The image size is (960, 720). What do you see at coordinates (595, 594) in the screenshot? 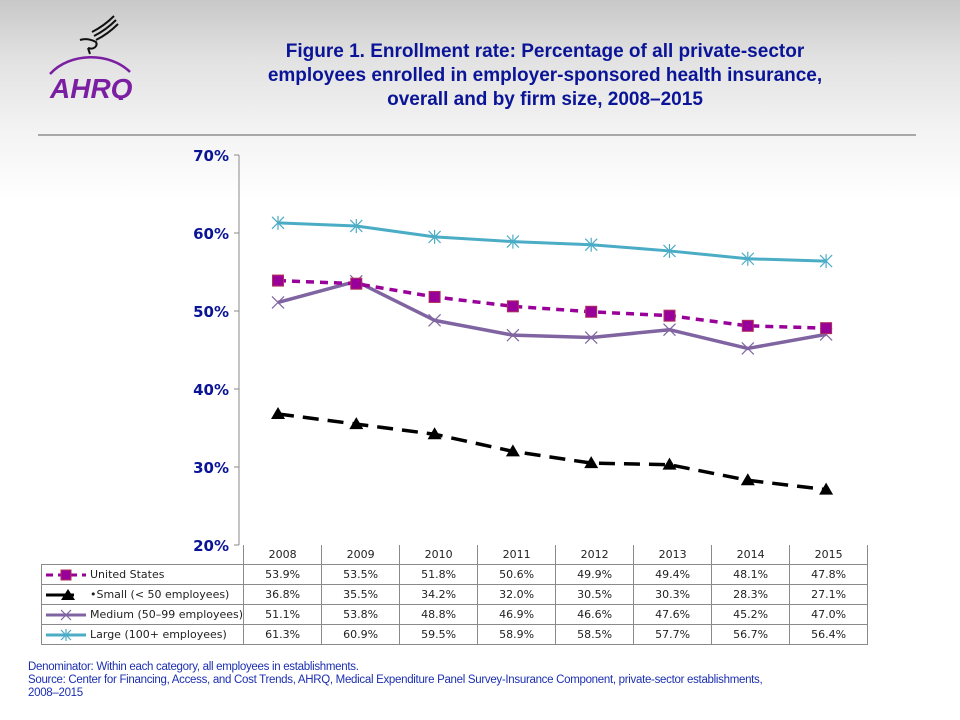
I see `table-cell-value: 30.5%` at bounding box center [595, 594].